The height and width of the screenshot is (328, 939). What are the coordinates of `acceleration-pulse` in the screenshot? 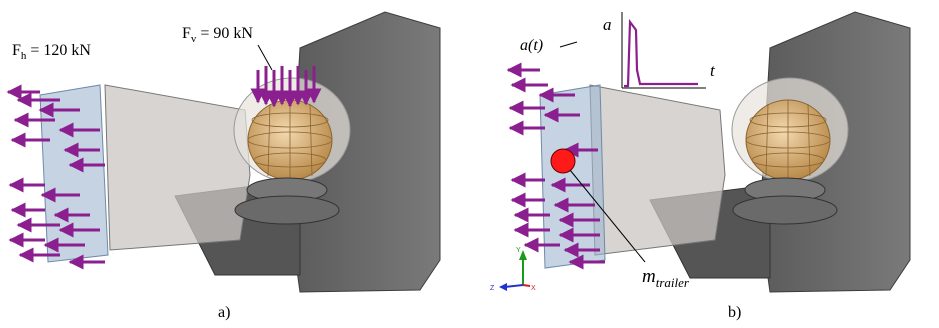 It's located at (661, 53).